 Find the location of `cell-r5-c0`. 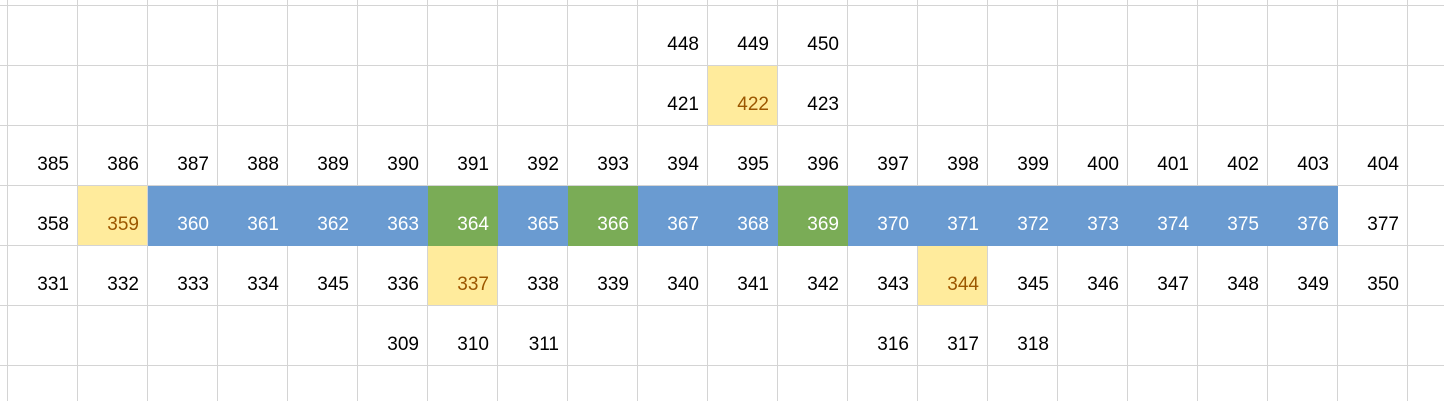

cell-r5-c0 is located at coordinates (4, 276).